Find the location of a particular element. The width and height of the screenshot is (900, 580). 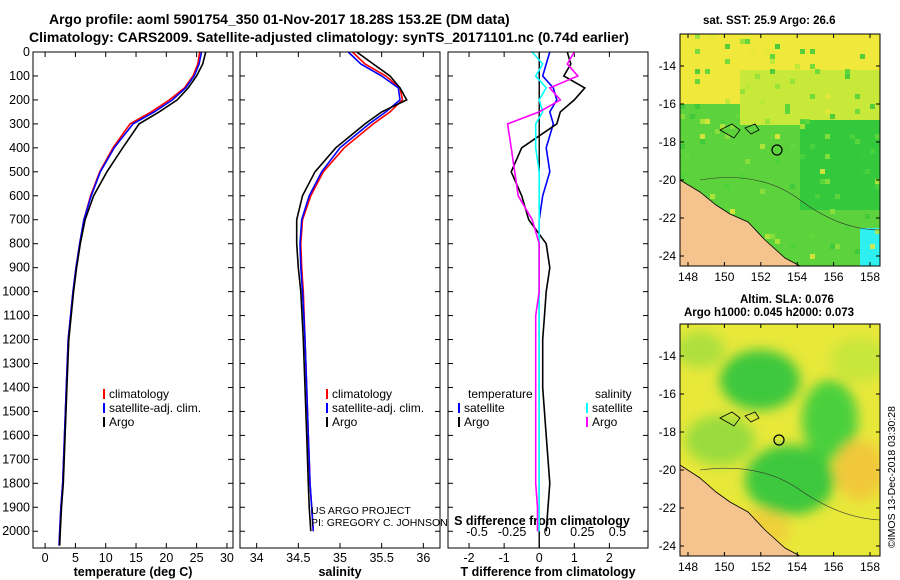

x-tick-label: -2 is located at coordinates (468, 558).